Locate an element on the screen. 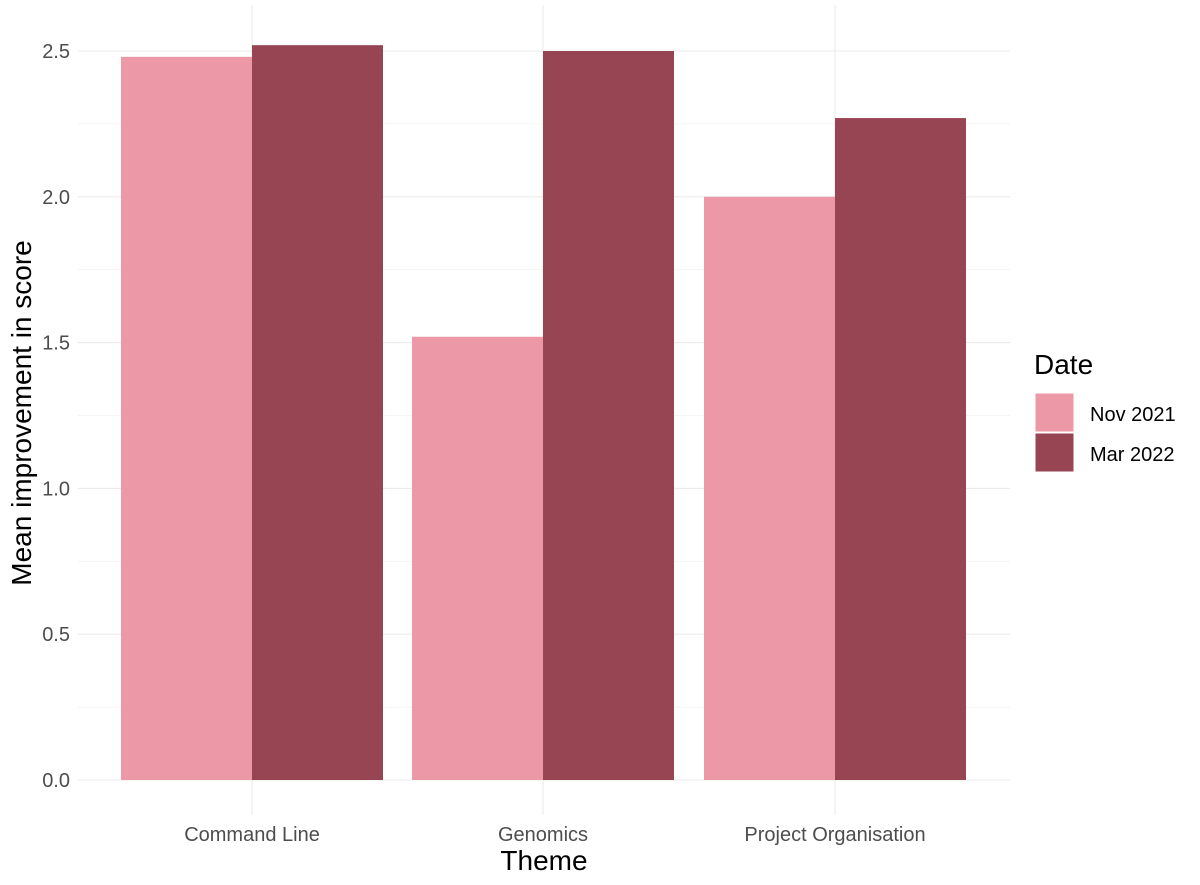  x-tick-label: Command Line is located at coordinates (252, 835).